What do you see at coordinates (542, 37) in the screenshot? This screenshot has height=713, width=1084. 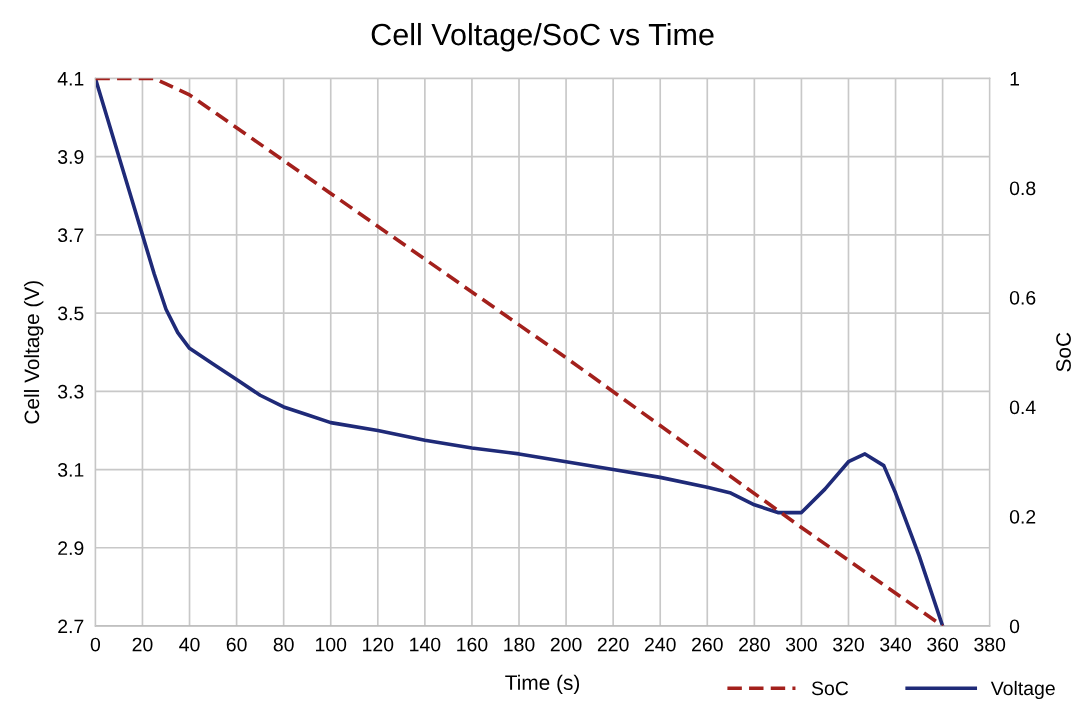 I see `chart-title: Cell Voltage/SoC vs Time` at bounding box center [542, 37].